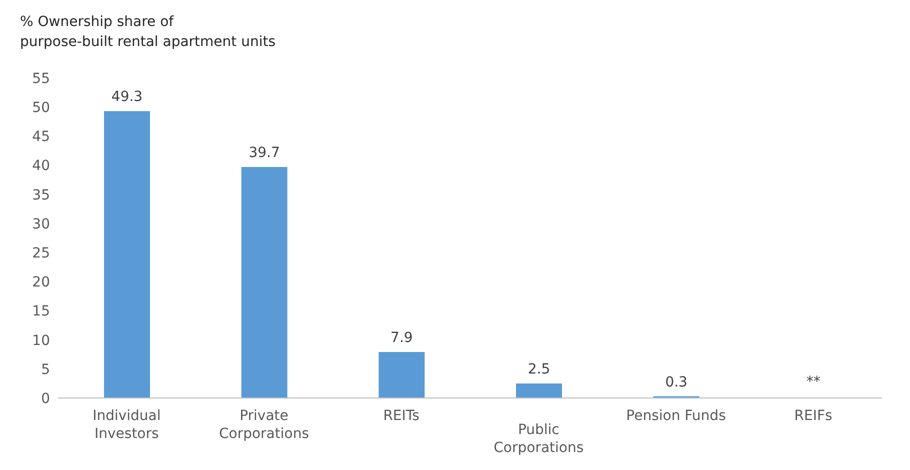 The height and width of the screenshot is (470, 910). I want to click on y-tick-label: 40, so click(41, 166).